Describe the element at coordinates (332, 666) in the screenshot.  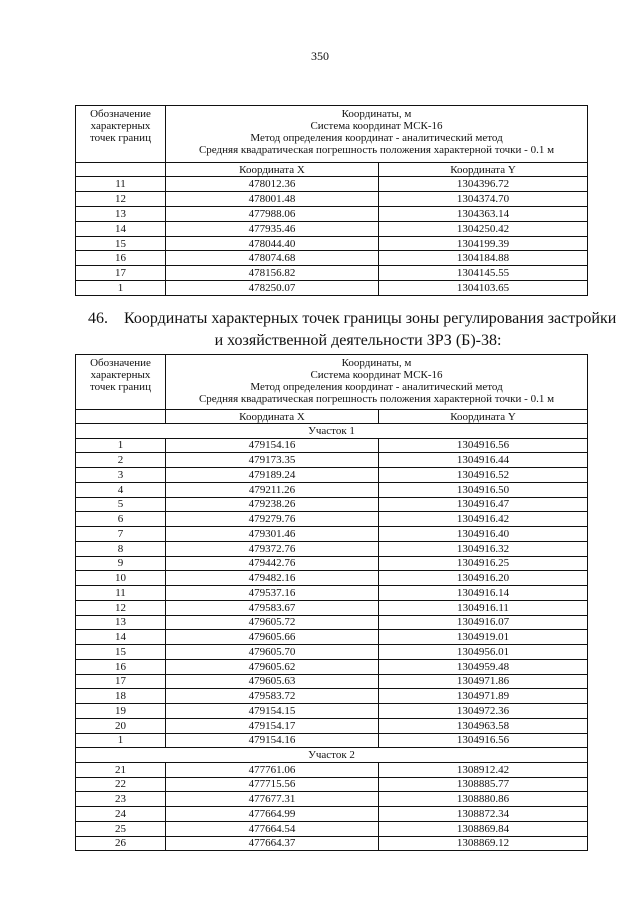
I see `data-row: 16 479605.62 1304959.48` at that location.